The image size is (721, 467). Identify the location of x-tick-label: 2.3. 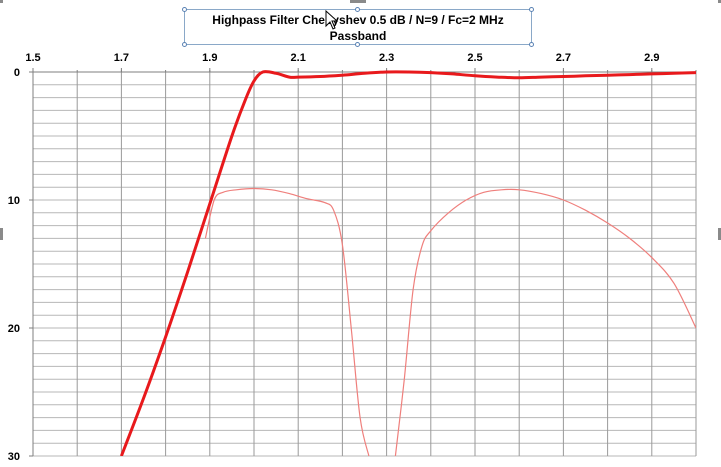
(386, 58).